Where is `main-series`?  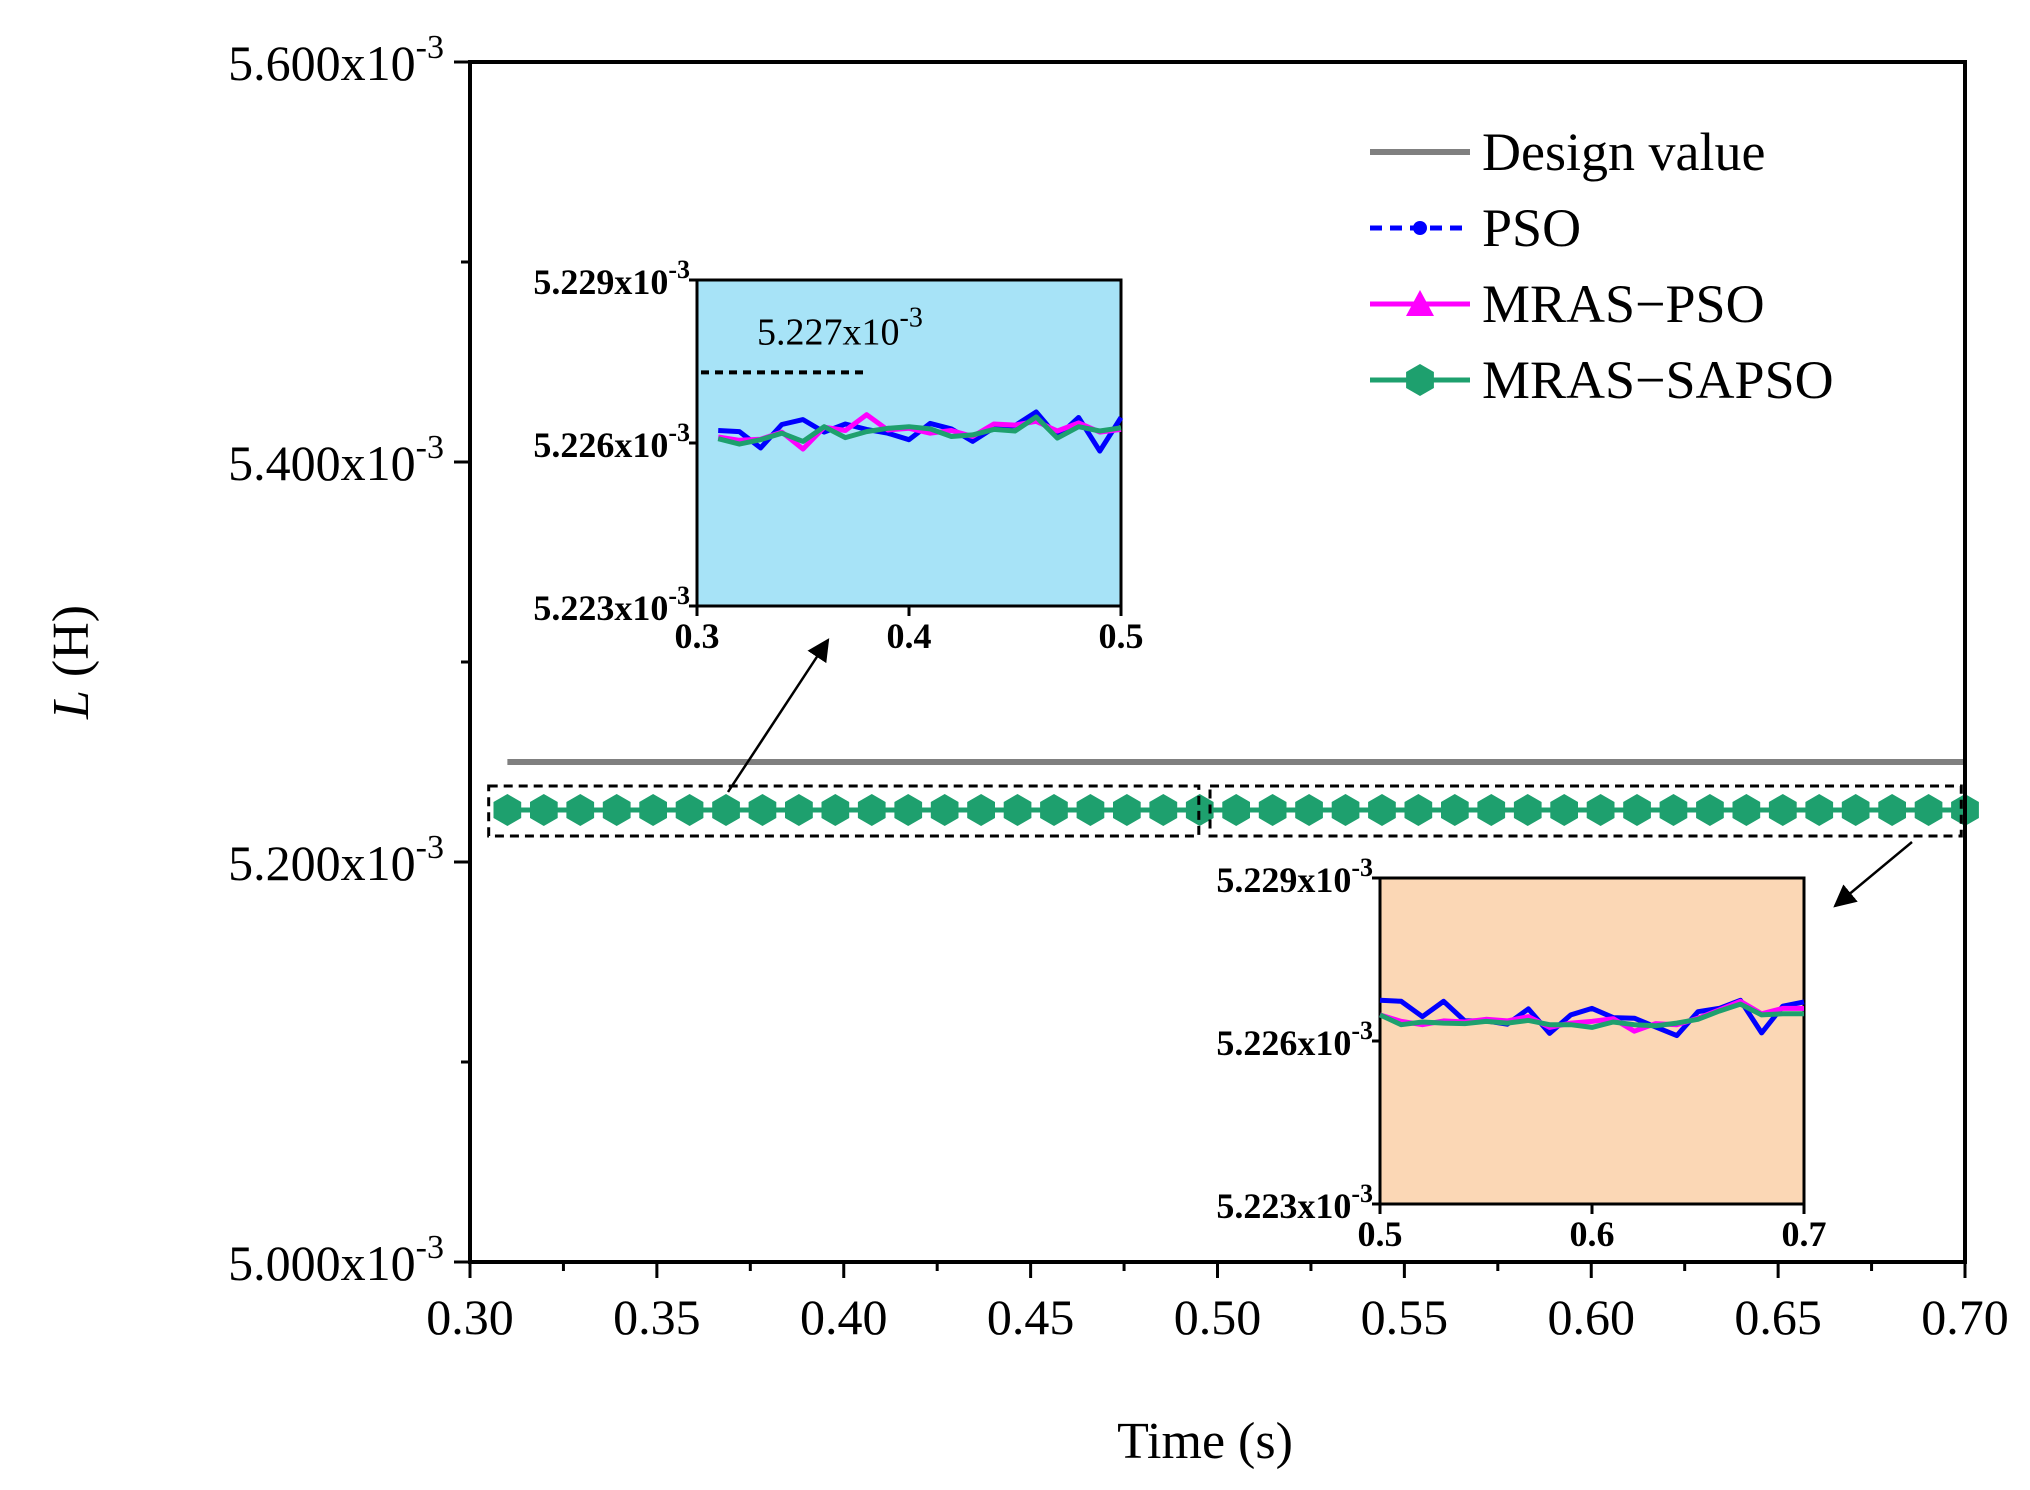
main-series is located at coordinates (1236, 792).